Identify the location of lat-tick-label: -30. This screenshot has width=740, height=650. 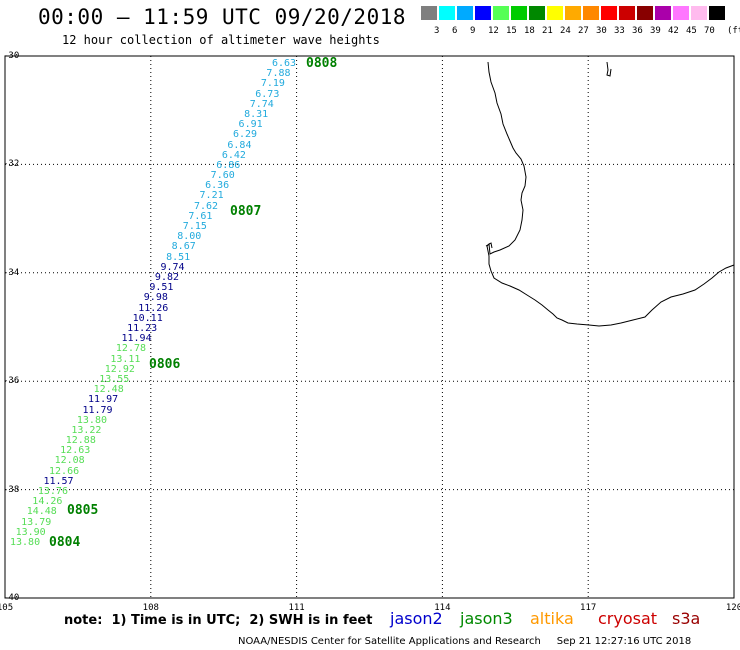
(11, 56).